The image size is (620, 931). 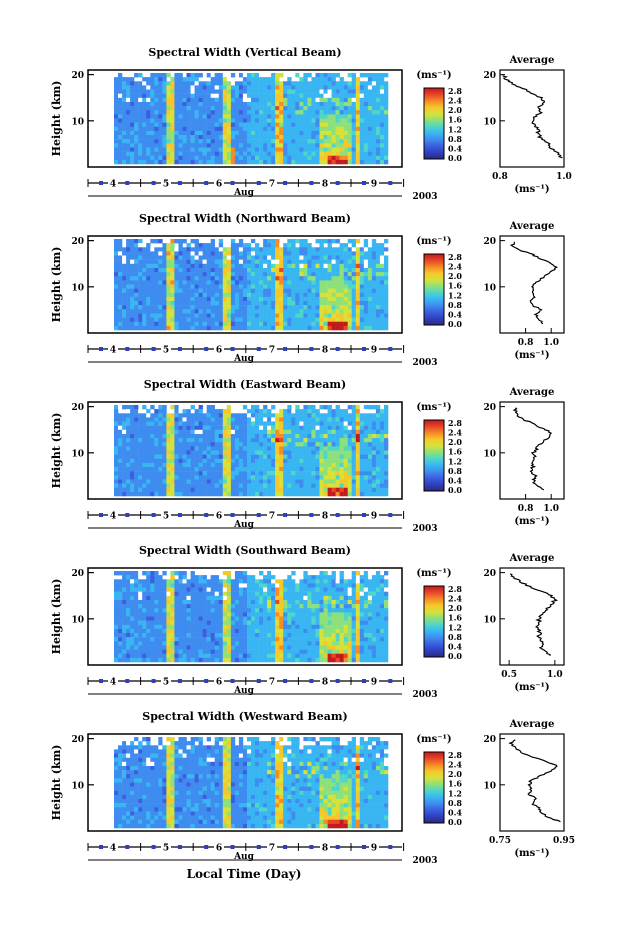 I want to click on average-profile-line, so click(x=534, y=614).